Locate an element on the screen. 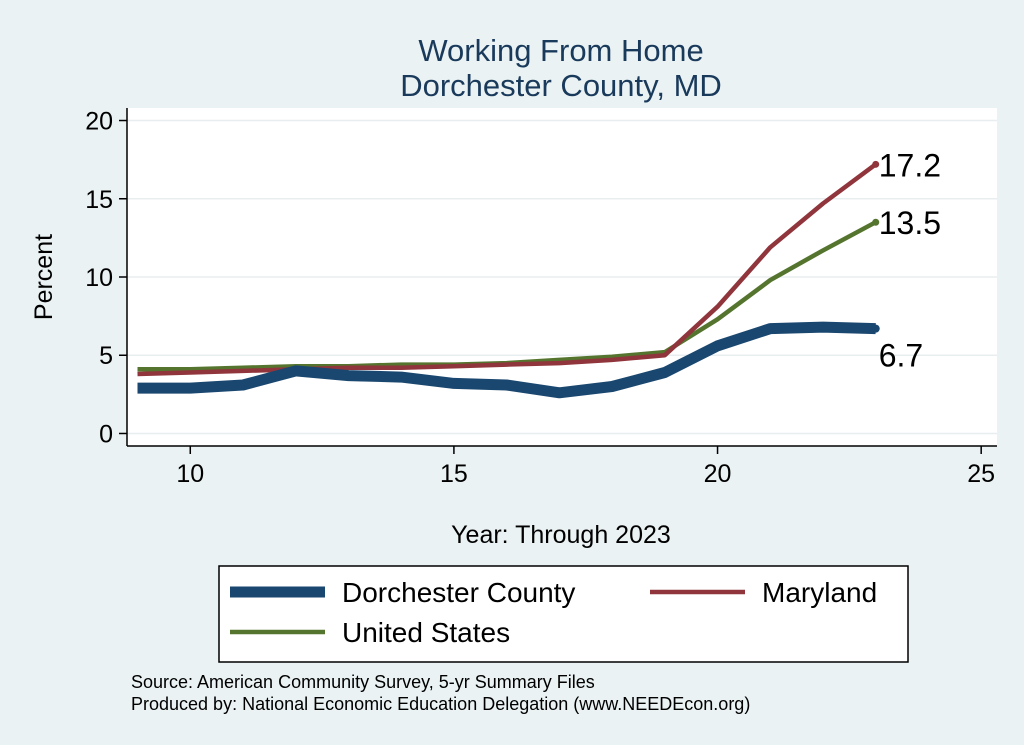 This screenshot has width=1024, height=745. end-label: 6.7 is located at coordinates (901, 356).